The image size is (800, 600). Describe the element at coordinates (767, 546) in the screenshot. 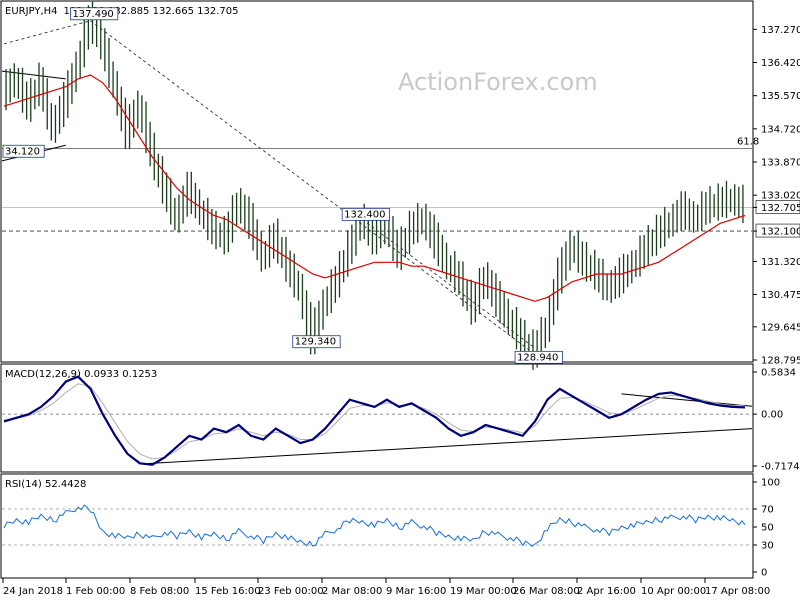

I see `rsi-axis-label: 30` at that location.